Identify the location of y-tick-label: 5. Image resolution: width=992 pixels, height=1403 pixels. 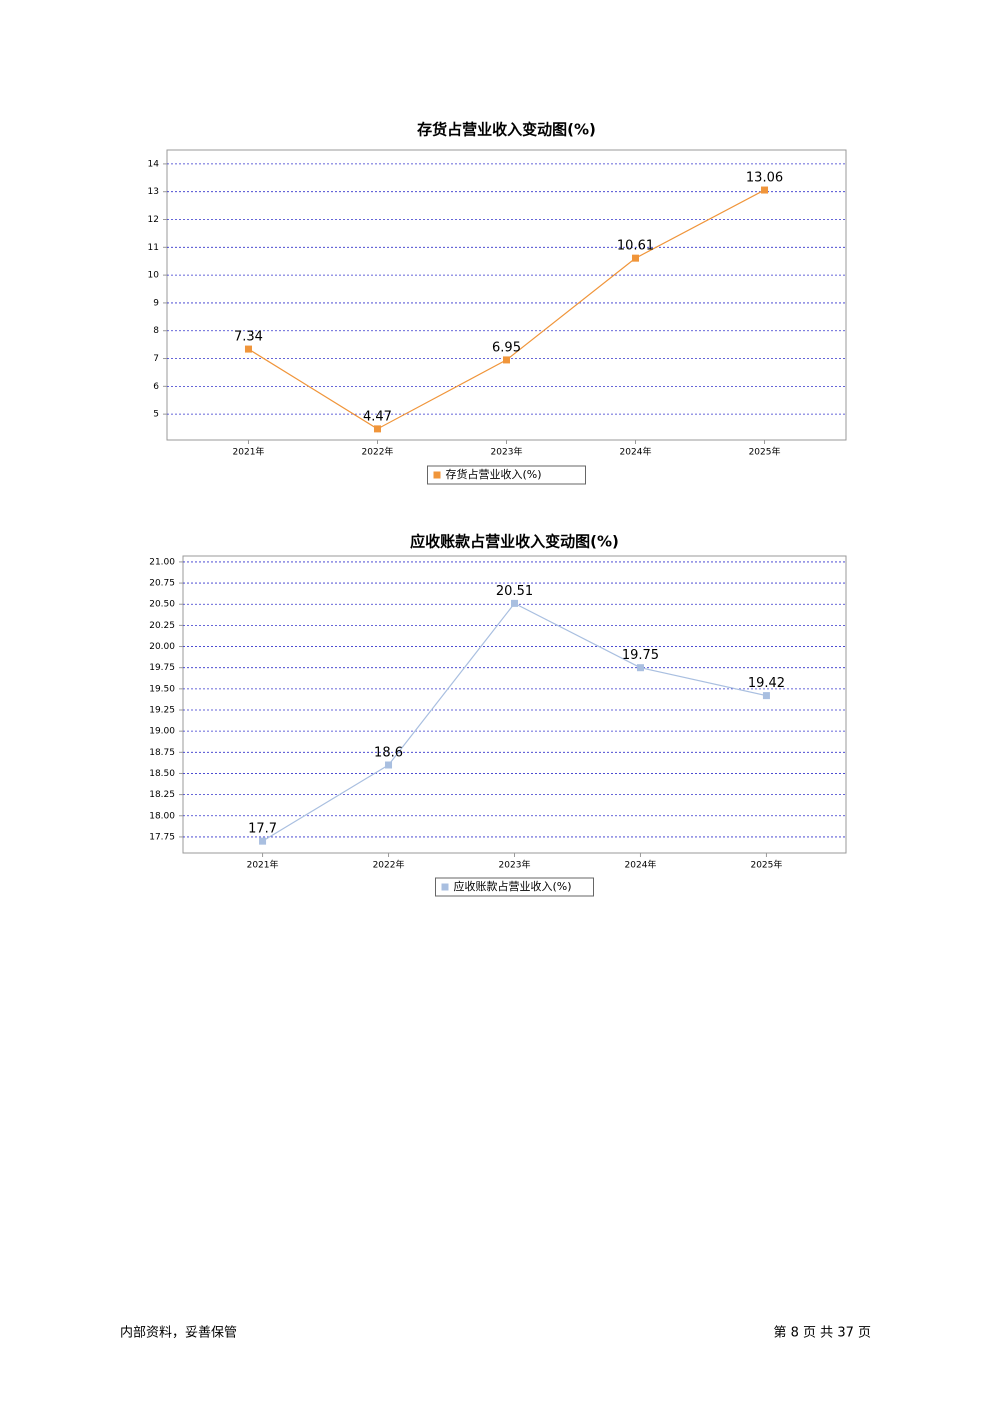
(156, 415).